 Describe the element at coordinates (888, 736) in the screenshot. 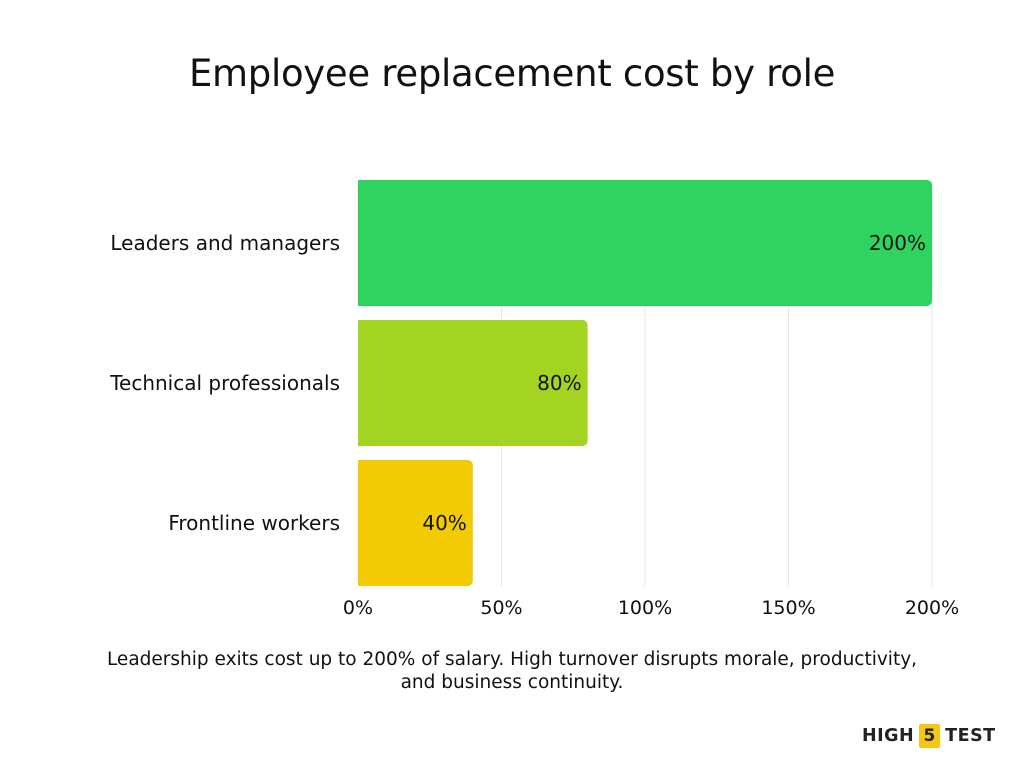

I see `brand-text-left: HIGH` at that location.